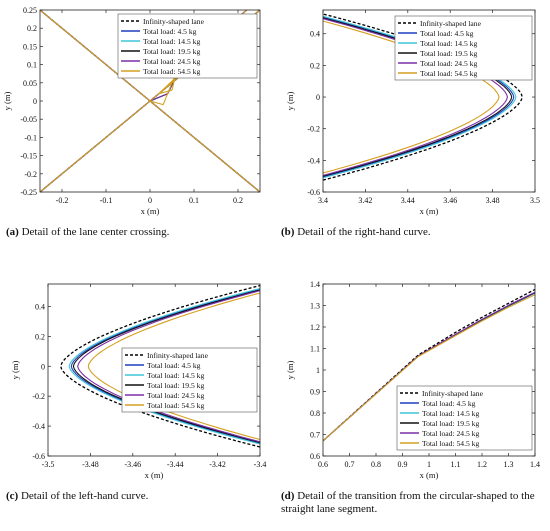 This screenshot has width=550, height=531. What do you see at coordinates (106, 200) in the screenshot?
I see `x-tick-label: -0.1` at bounding box center [106, 200].